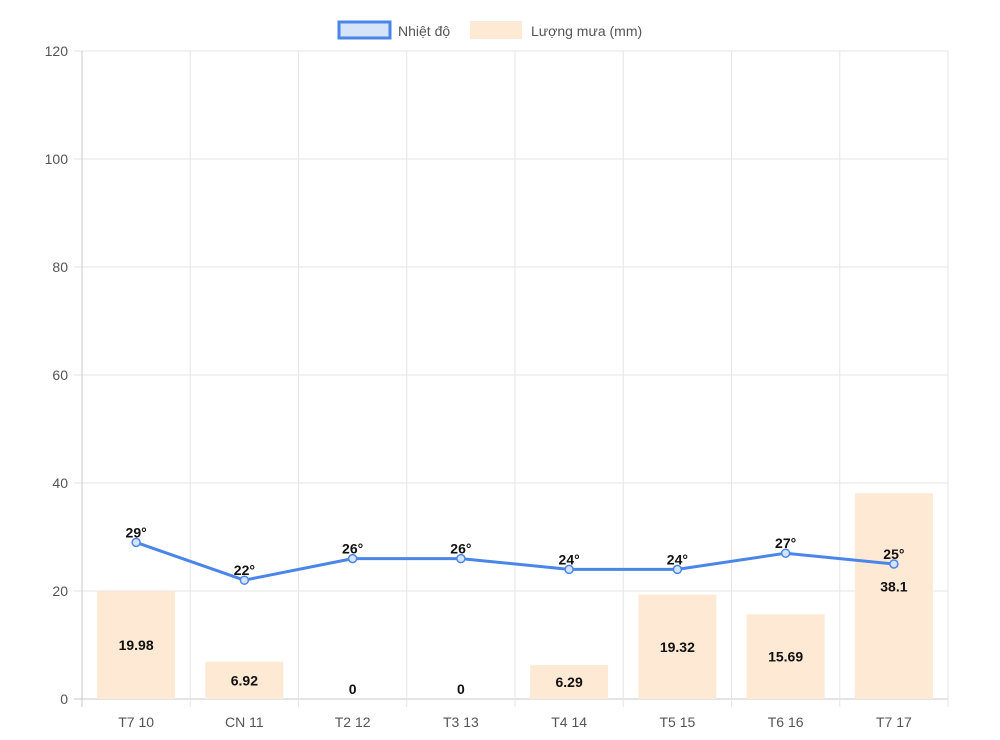 The width and height of the screenshot is (1000, 740). What do you see at coordinates (424, 31) in the screenshot?
I see `legend-label-temperature: Nhiệt độ` at bounding box center [424, 31].